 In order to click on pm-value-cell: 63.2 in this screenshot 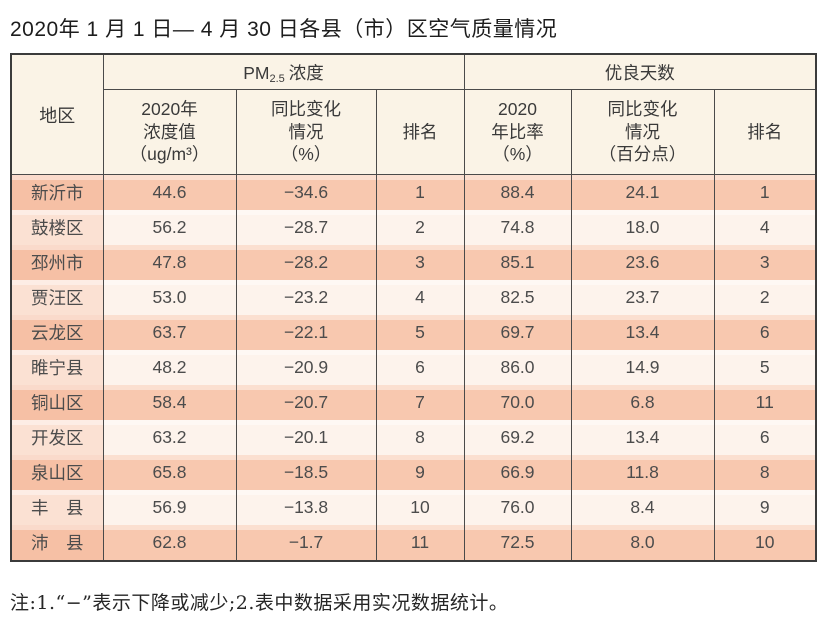, I will do `click(169, 437)`.